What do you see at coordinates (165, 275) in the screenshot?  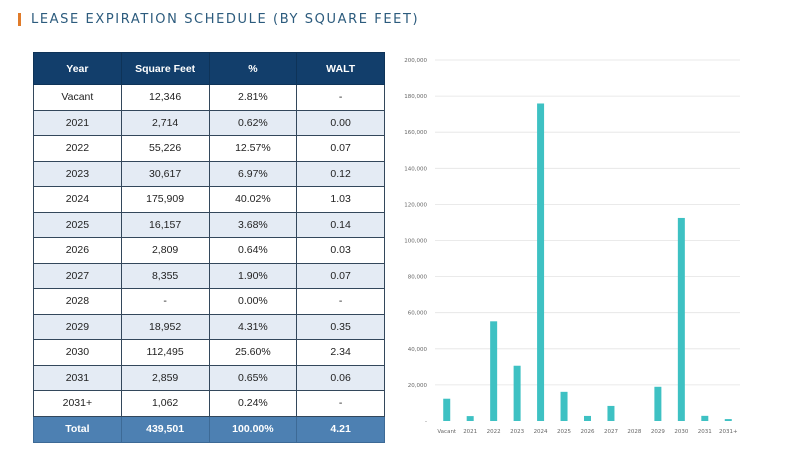 I see `cell-square-feet: 8,355` at bounding box center [165, 275].